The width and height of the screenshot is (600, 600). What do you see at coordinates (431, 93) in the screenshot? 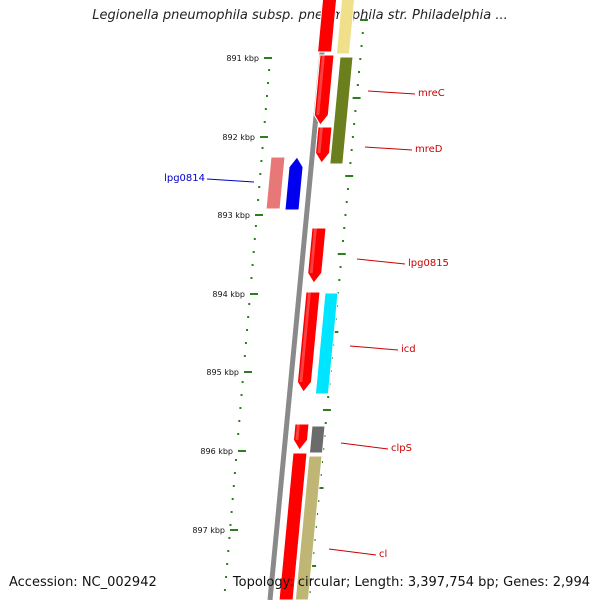
I see `gene-label-mreC: mreC` at bounding box center [431, 93].